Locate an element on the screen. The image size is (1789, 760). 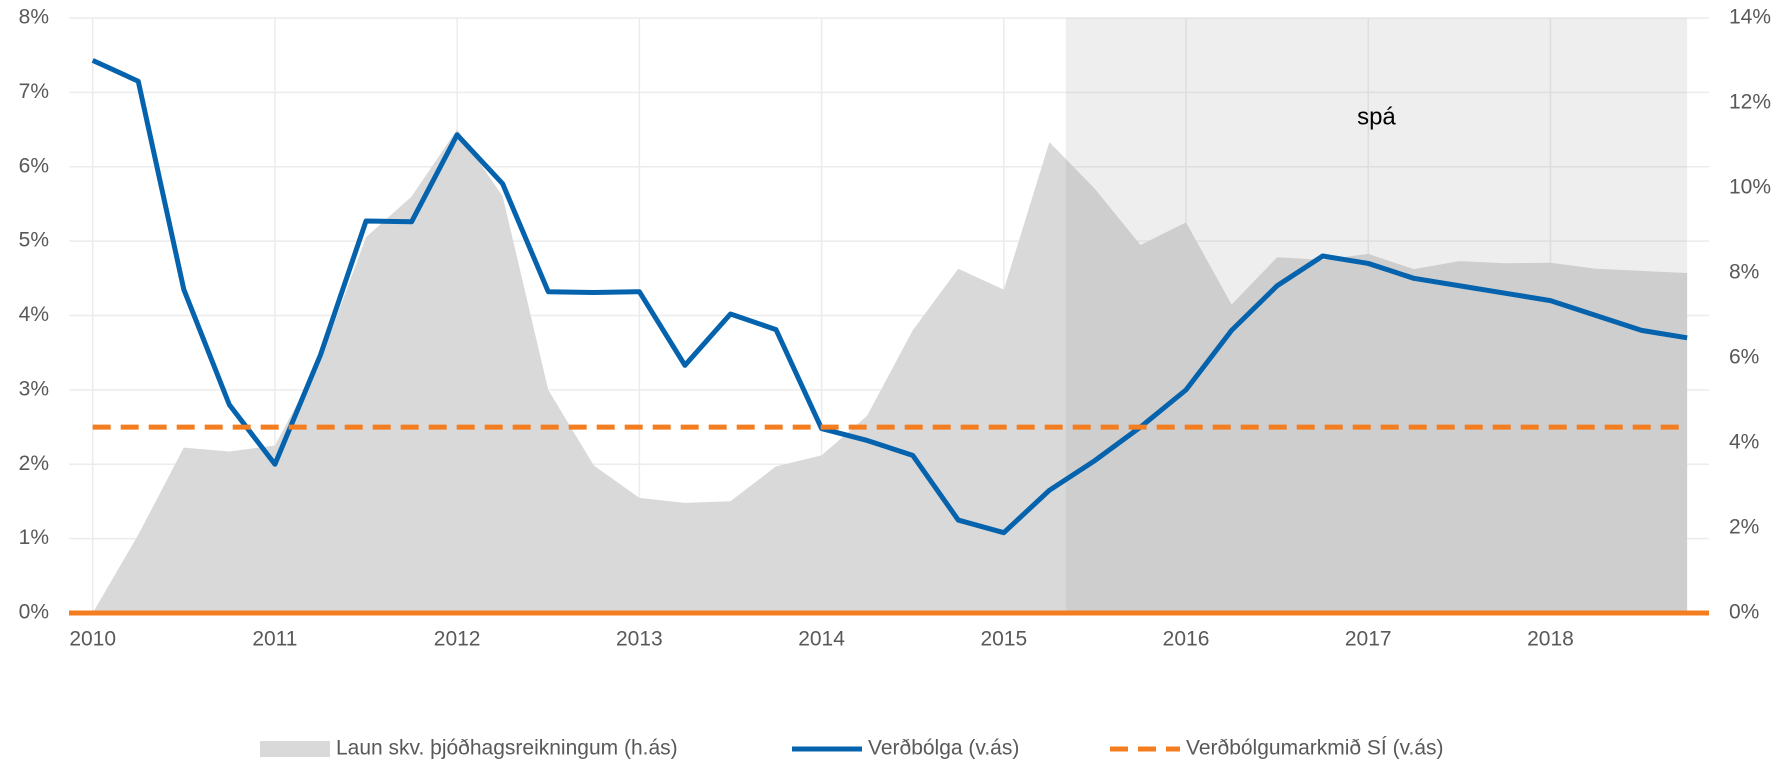
y-tick-label: 0% is located at coordinates (34, 612).